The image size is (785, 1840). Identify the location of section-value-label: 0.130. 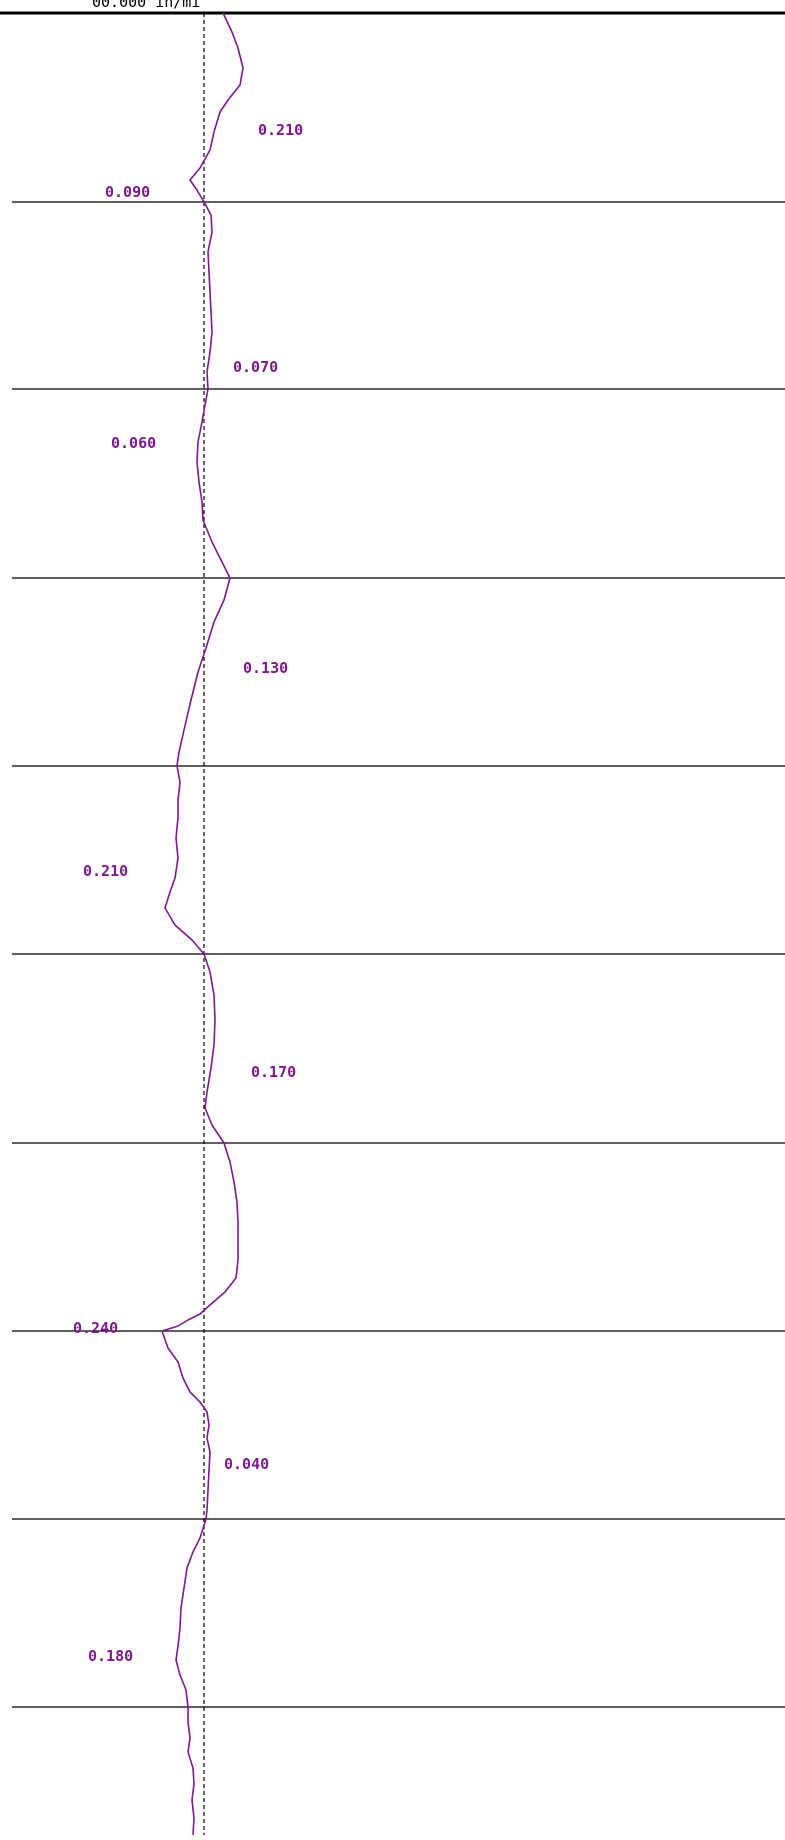
(265, 668).